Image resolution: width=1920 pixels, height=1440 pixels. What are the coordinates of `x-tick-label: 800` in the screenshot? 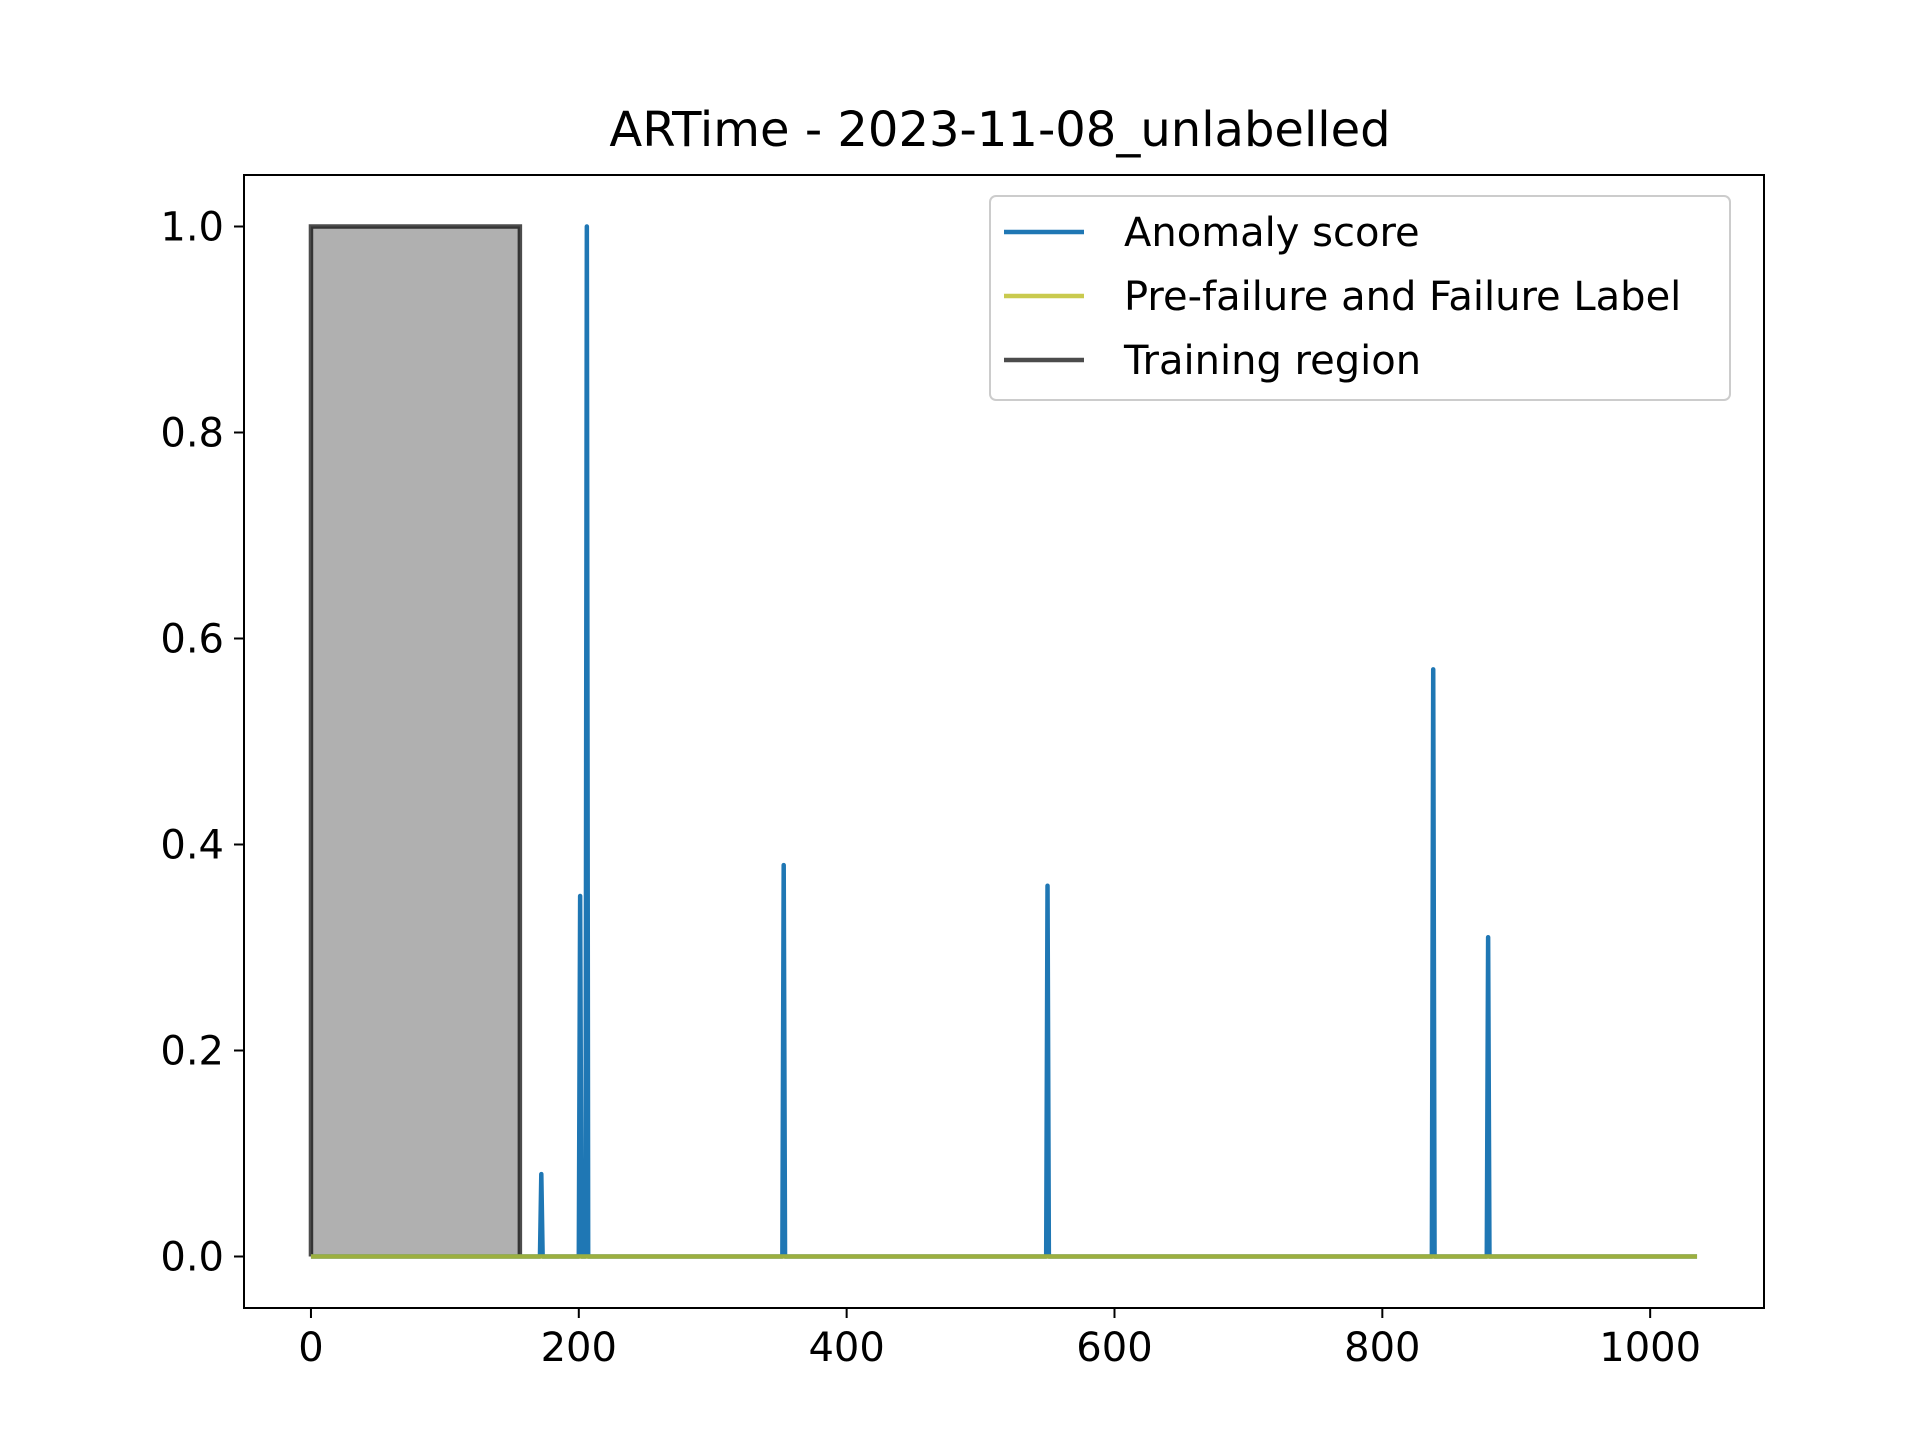 It's located at (1382, 1348).